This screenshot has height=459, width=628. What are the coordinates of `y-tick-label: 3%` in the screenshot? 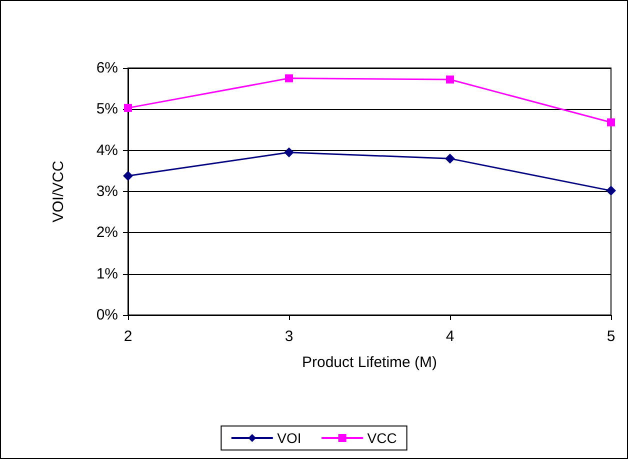 It's located at (107, 191).